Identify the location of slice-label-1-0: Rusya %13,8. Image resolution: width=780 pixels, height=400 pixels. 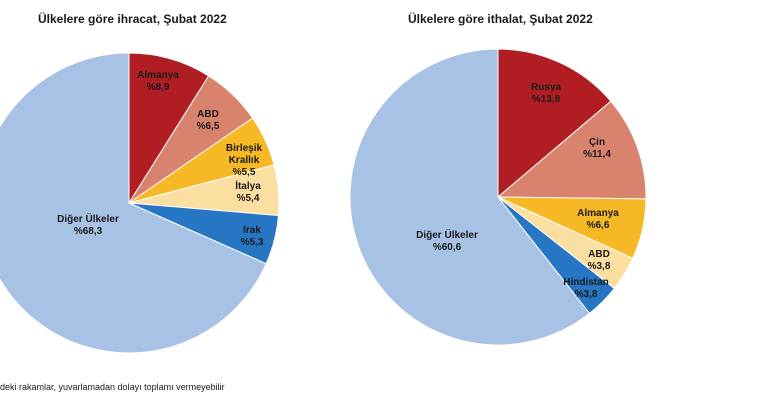
(546, 93).